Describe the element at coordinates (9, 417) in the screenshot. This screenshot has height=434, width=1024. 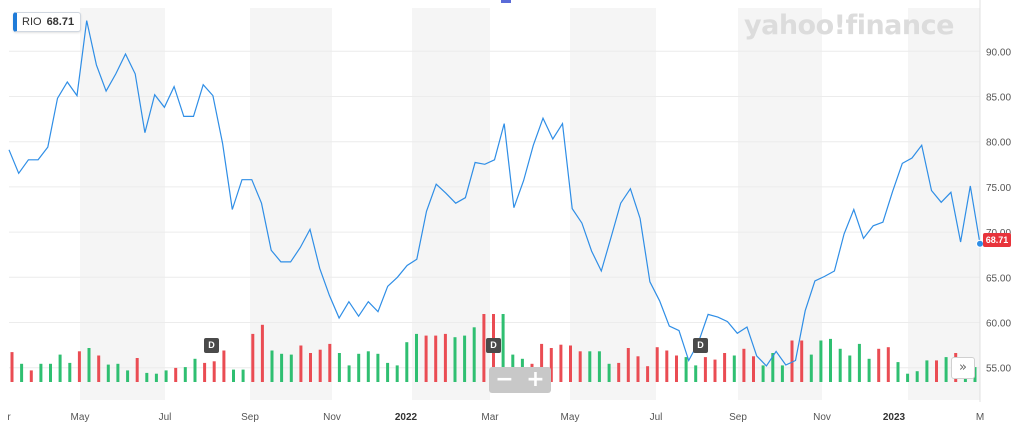
I see `x-tick-label: r` at that location.